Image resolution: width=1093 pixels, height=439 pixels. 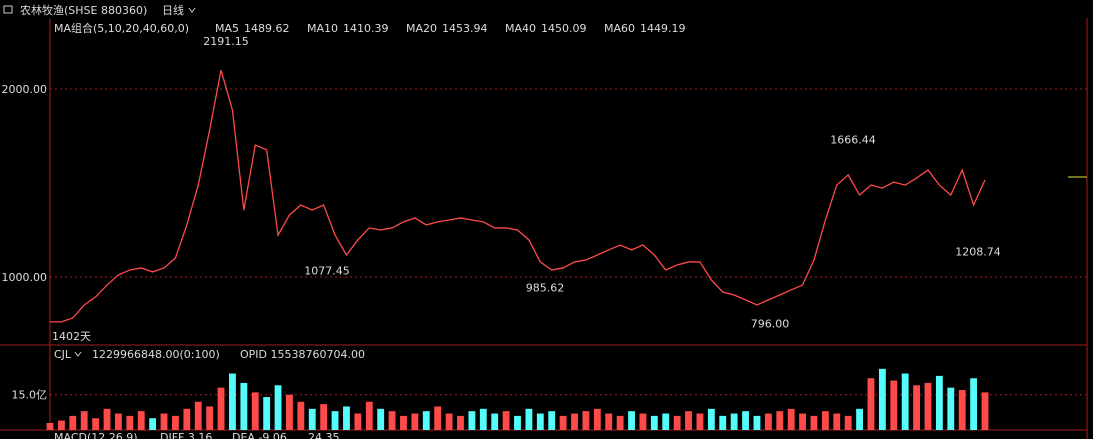 I want to click on macd-readout: DIFF 3.16, so click(x=186, y=435).